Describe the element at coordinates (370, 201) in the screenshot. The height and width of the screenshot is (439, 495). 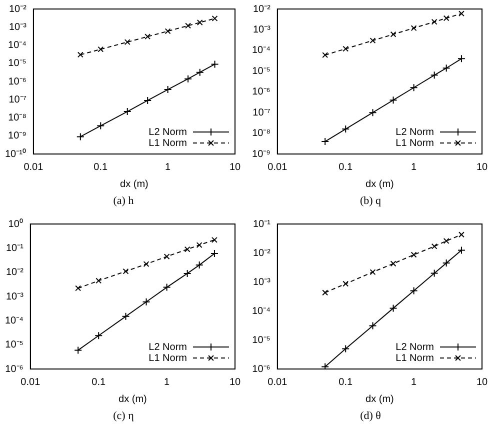
I see `text: (b) q` at that location.